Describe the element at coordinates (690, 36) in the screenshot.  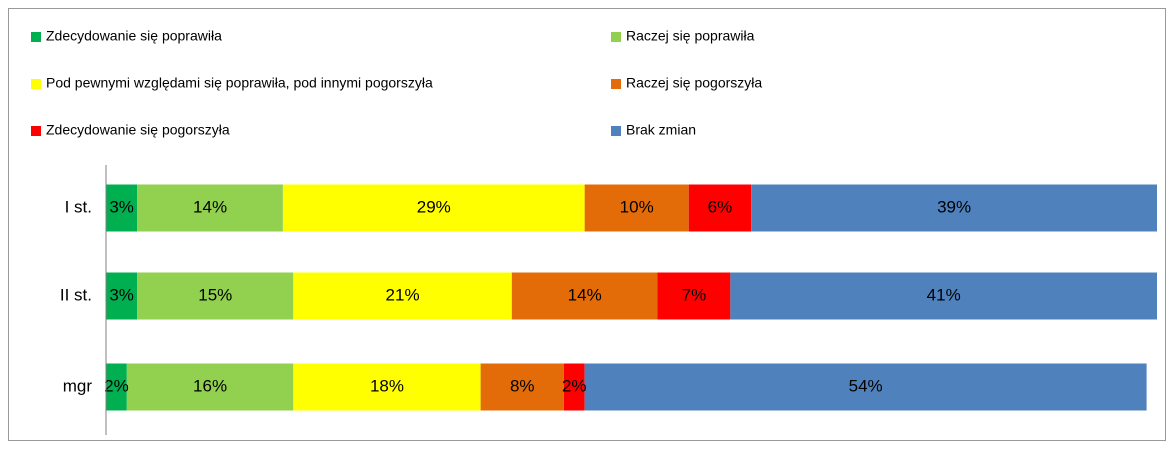
I see `legend-label: Raczej się poprawiła` at that location.